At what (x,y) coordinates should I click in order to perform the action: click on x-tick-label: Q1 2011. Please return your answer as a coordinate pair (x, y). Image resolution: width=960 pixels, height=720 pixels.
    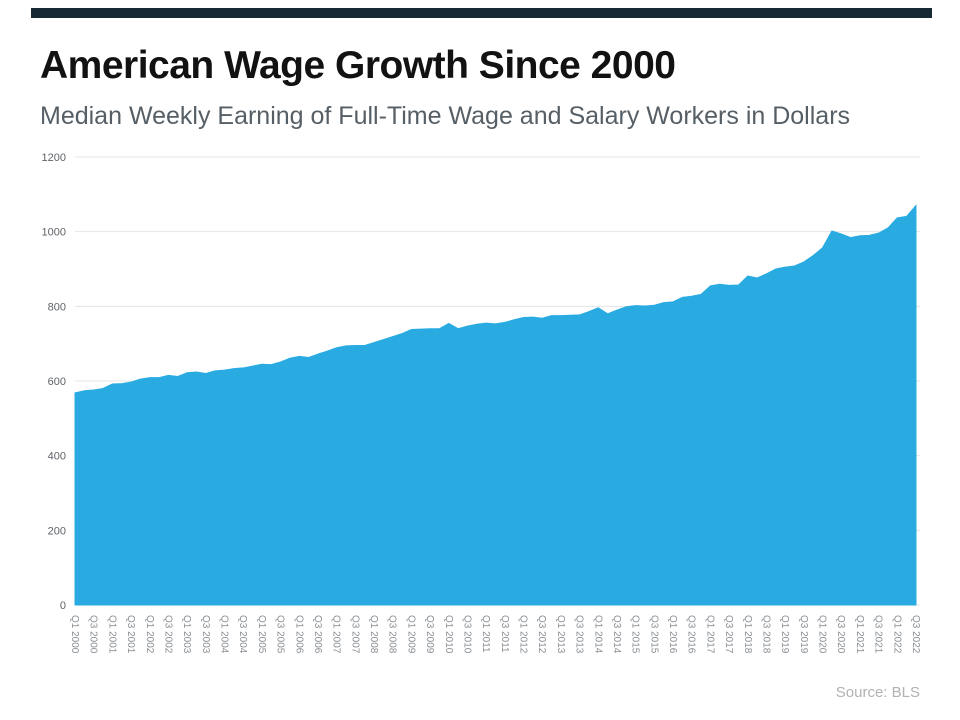
    Looking at the image, I should click on (485, 634).